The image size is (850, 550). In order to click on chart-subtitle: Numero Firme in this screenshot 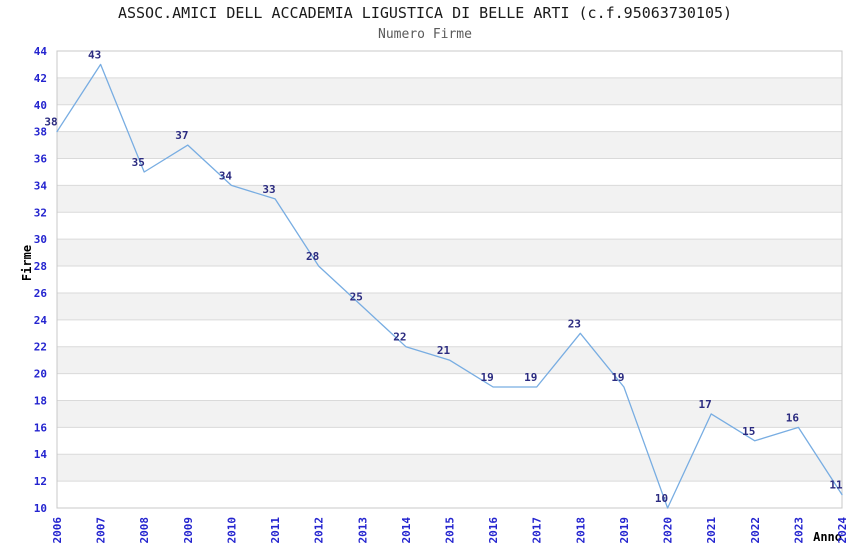, I will do `click(425, 34)`.